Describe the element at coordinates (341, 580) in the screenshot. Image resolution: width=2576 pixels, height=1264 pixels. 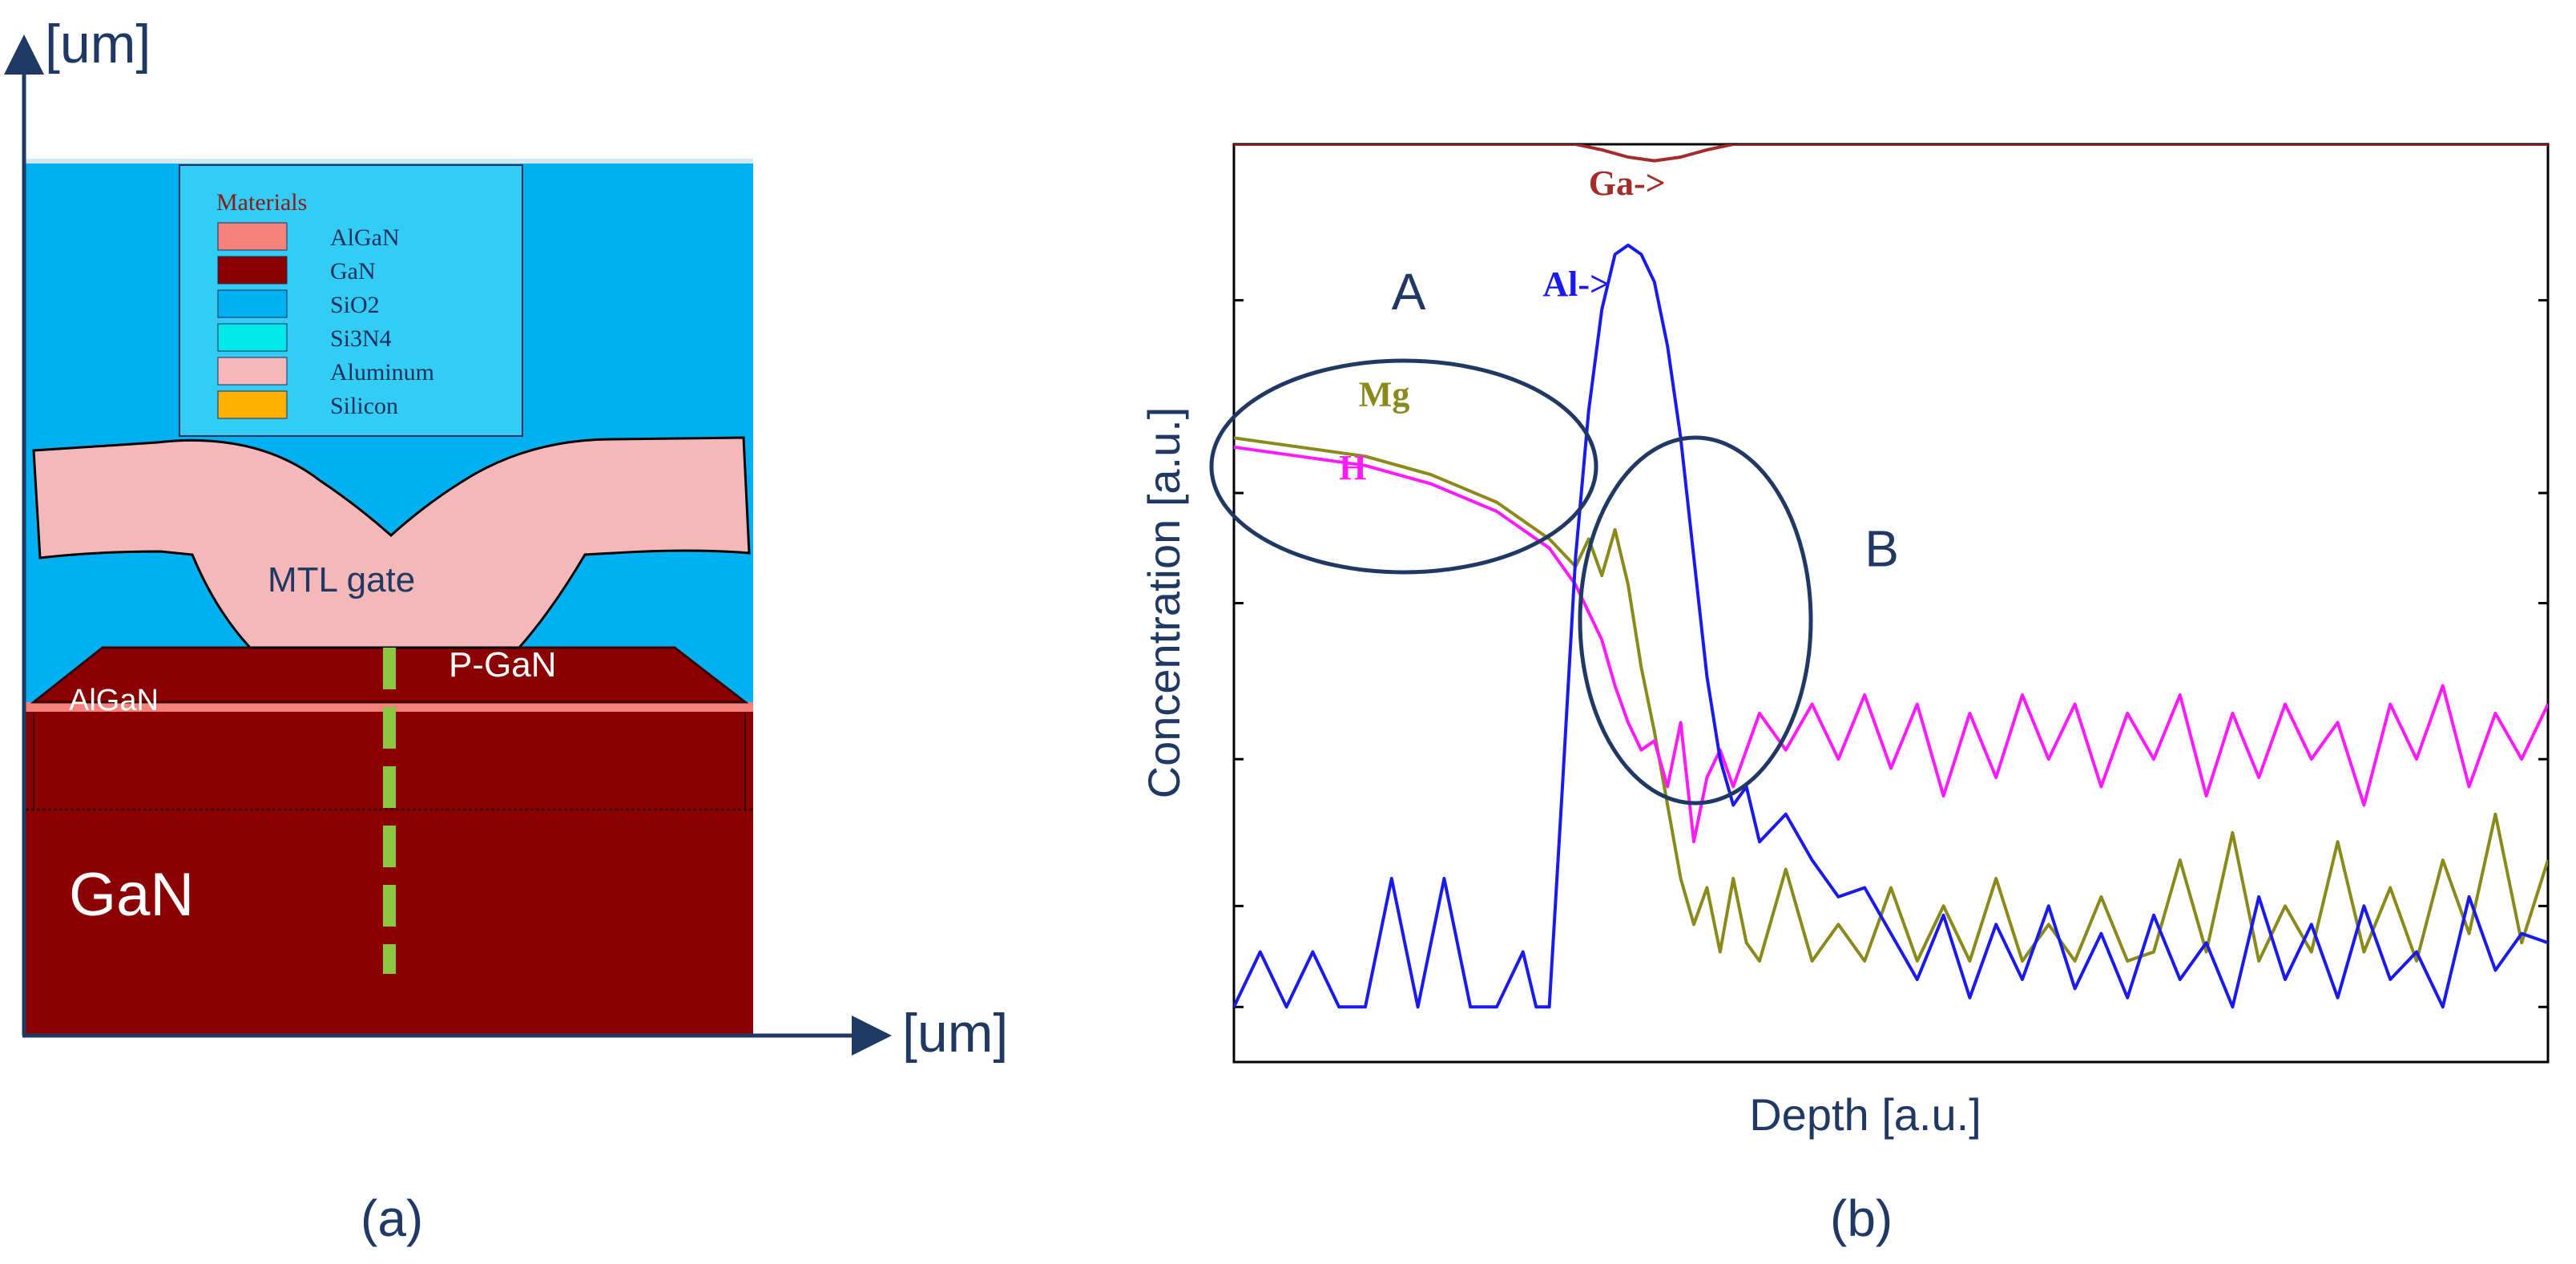
I see `gate-label: MTL gate` at that location.